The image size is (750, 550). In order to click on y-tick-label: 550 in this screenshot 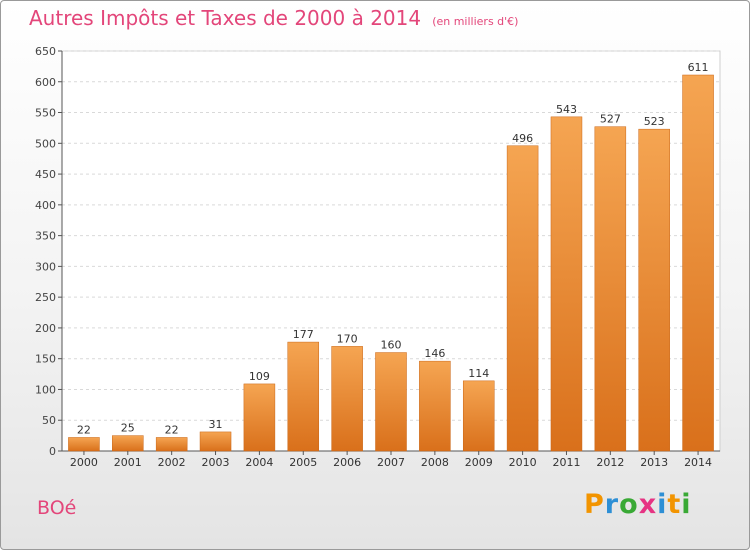, I will do `click(45, 113)`.